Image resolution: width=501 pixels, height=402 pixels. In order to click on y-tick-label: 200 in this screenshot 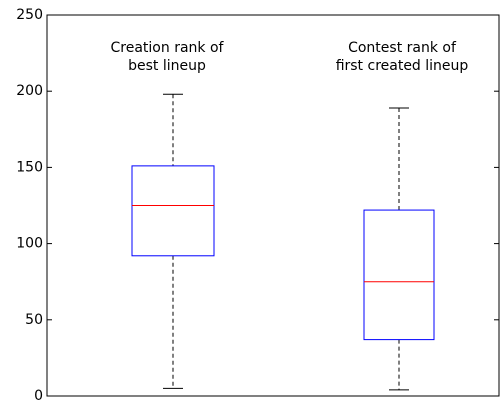, I will do `click(29, 91)`.